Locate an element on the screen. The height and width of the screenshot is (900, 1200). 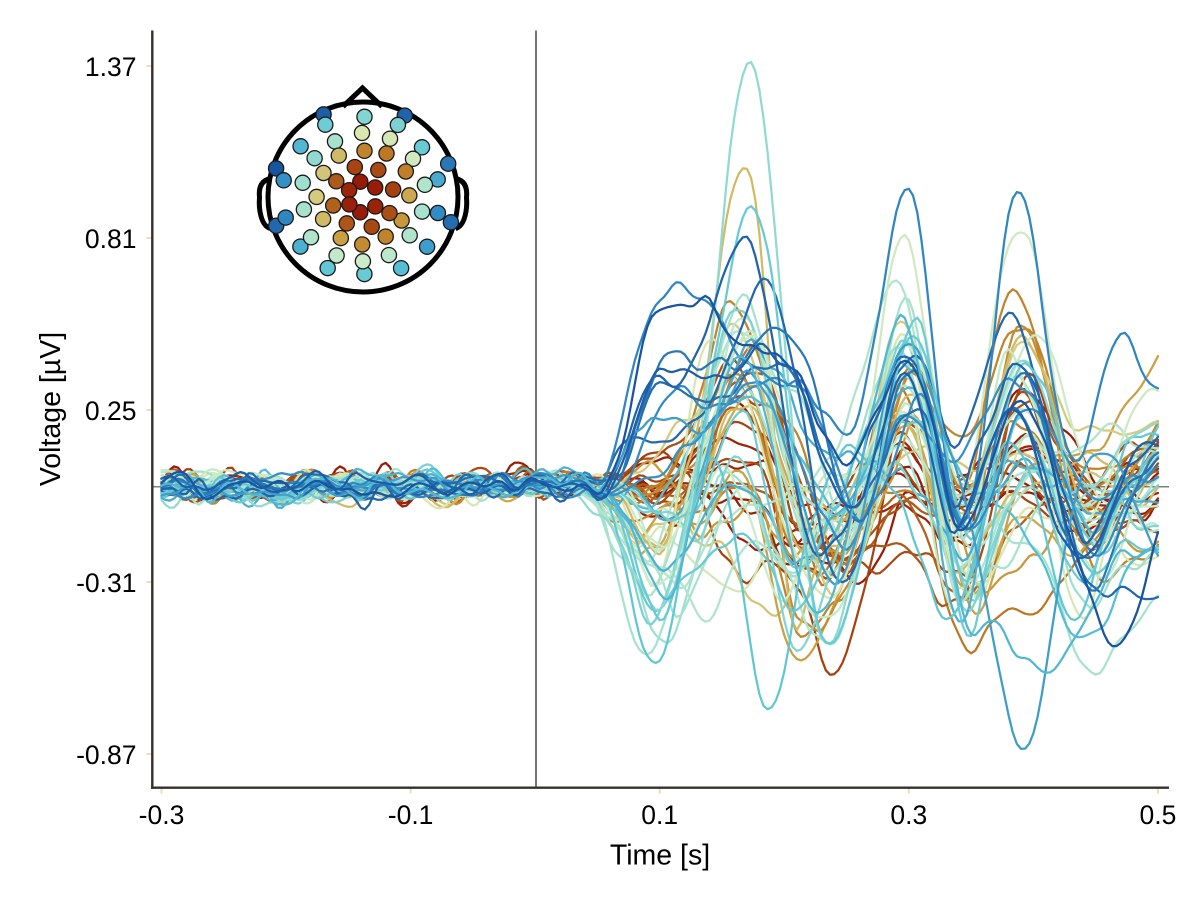
svg-text: 0.5 is located at coordinates (1157, 815).